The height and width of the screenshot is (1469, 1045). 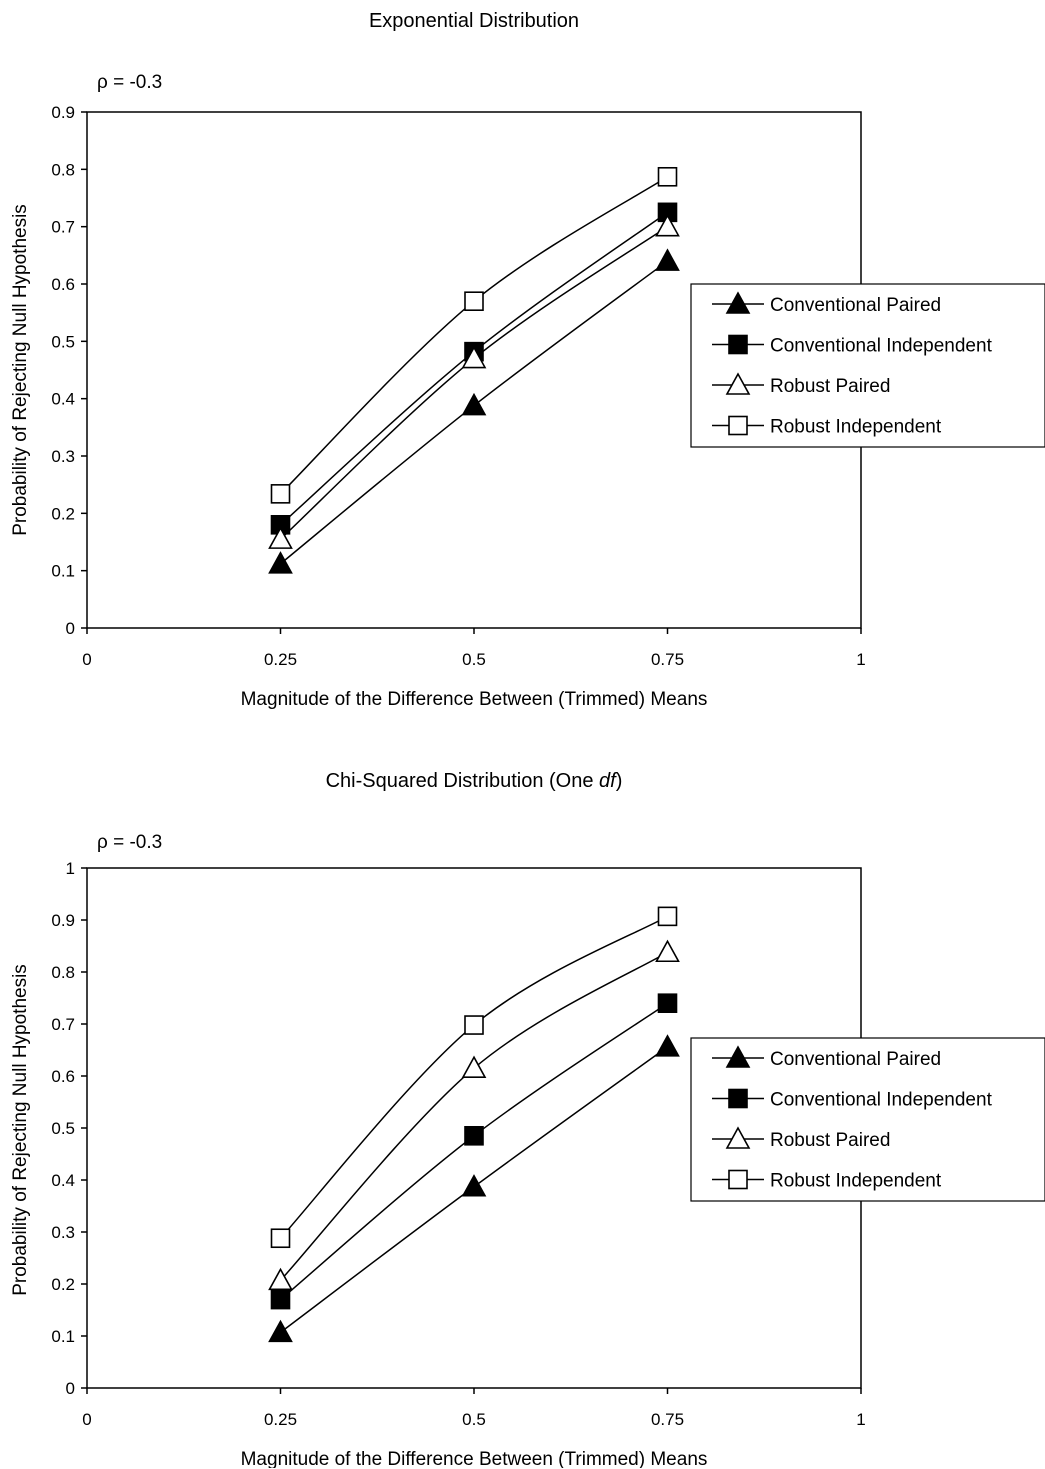 I want to click on chart-title: Chi-Squared Distribution (One df), so click(x=474, y=781).